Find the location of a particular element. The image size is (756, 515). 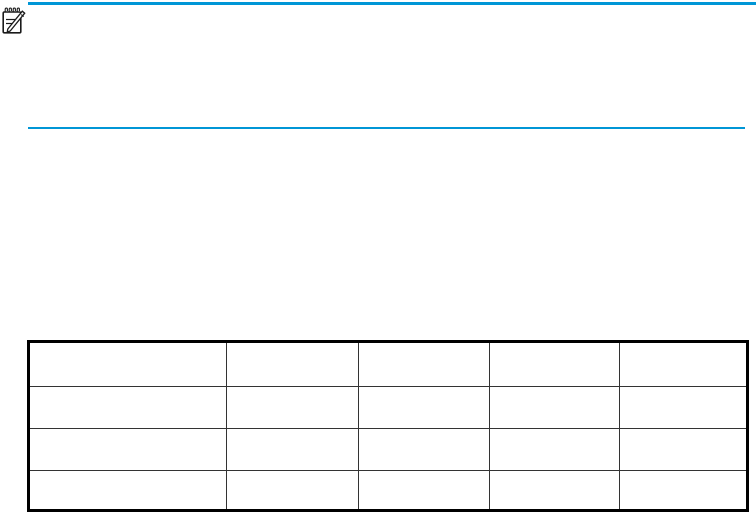

top-divider-rule is located at coordinates (392, 3).